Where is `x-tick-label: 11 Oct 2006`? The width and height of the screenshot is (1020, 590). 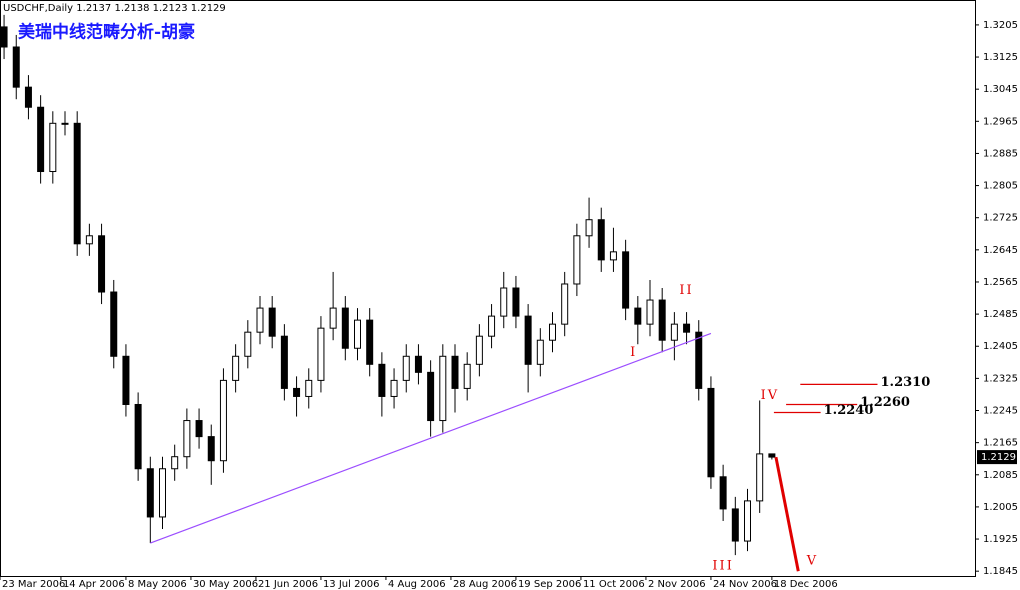
x-tick-label: 11 Oct 2006 is located at coordinates (614, 584).